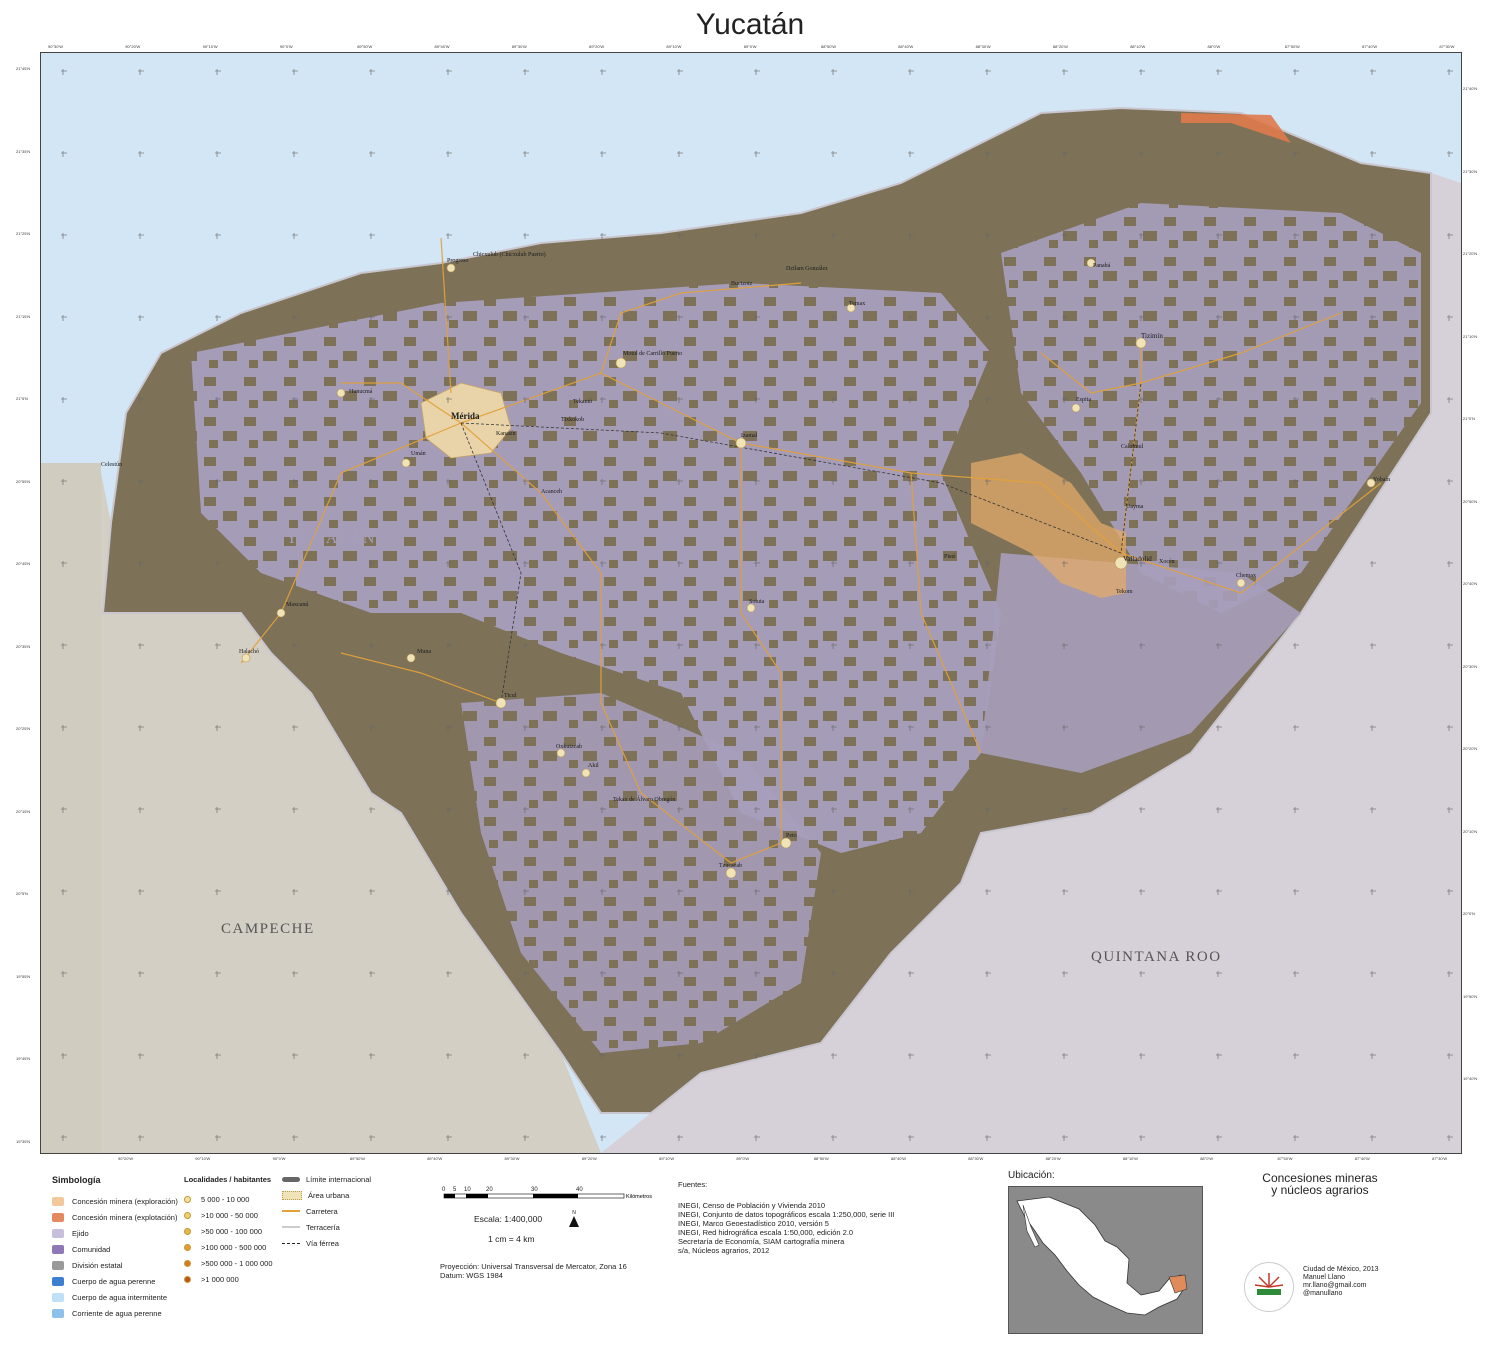 This screenshot has width=1500, height=1358. I want to click on north-label: N, so click(574, 1213).